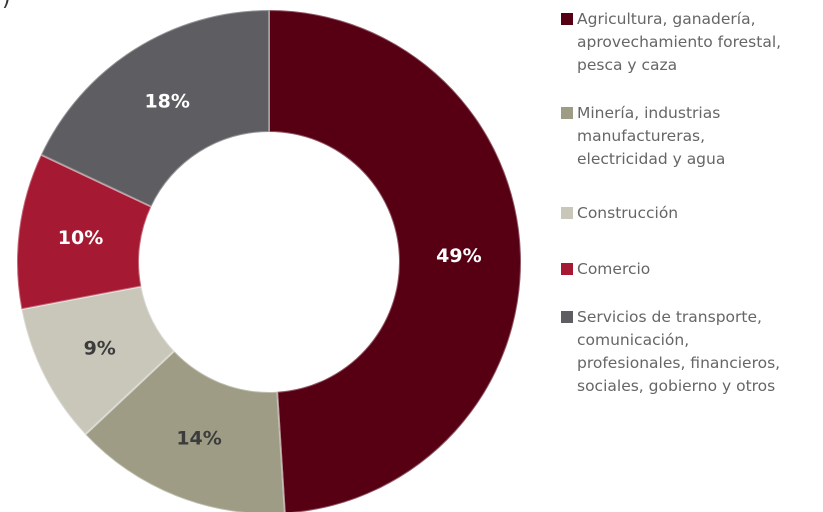 This screenshot has height=512, width=823. Describe the element at coordinates (166, 102) in the screenshot. I see `slice-label-servicios: 18%` at that location.